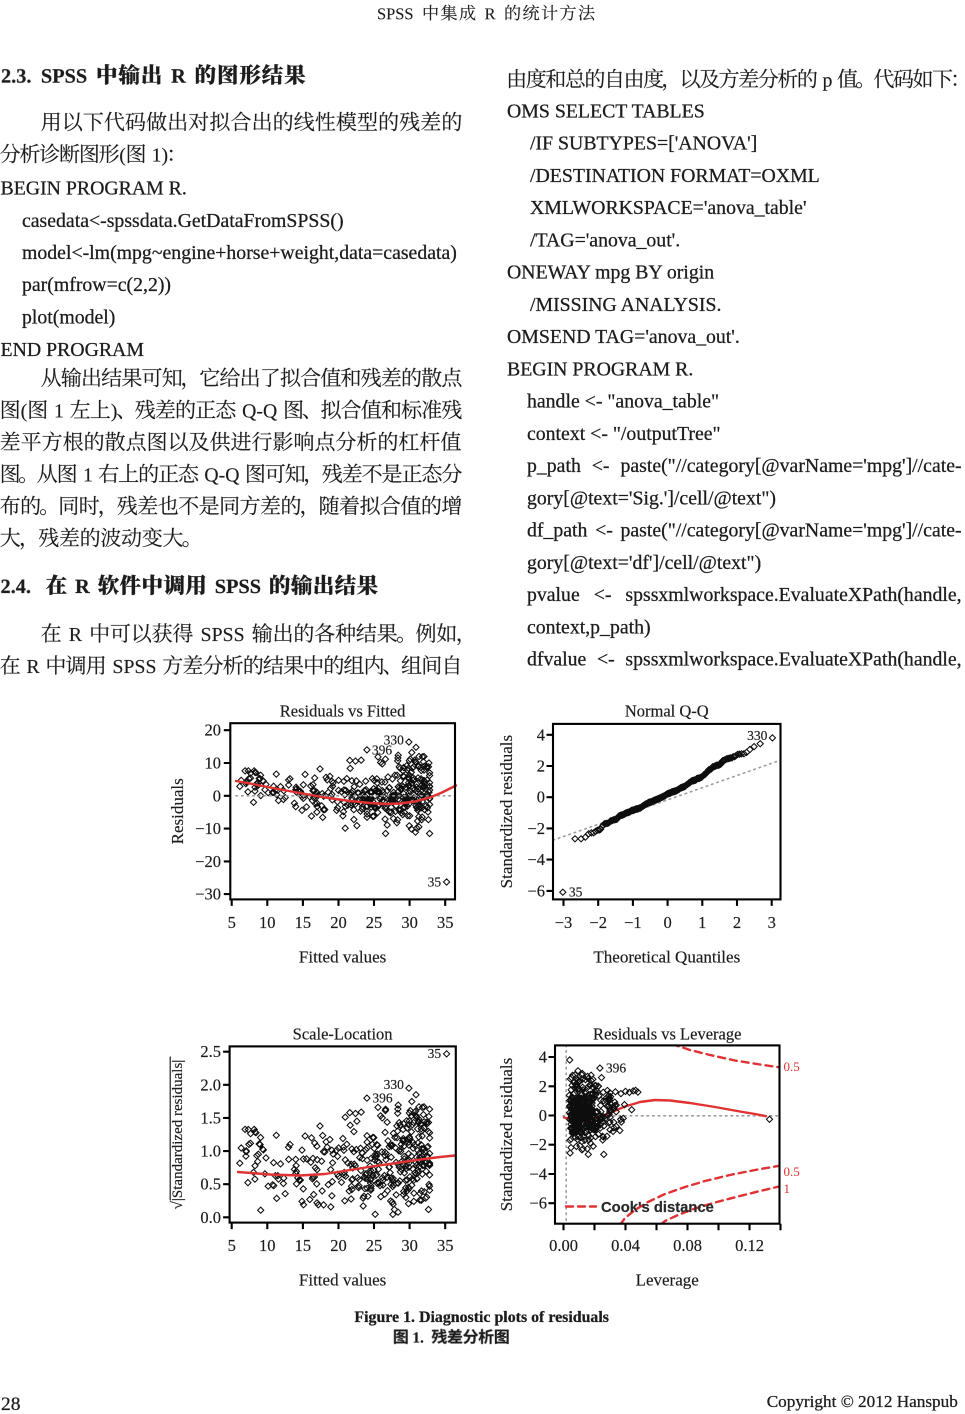 This screenshot has width=965, height=1414. What do you see at coordinates (651, 498) in the screenshot?
I see `svg-text:gory[@text='Sig.']/cell/@text": gory[@text='Sig.']/cell/@text")` at bounding box center [651, 498].